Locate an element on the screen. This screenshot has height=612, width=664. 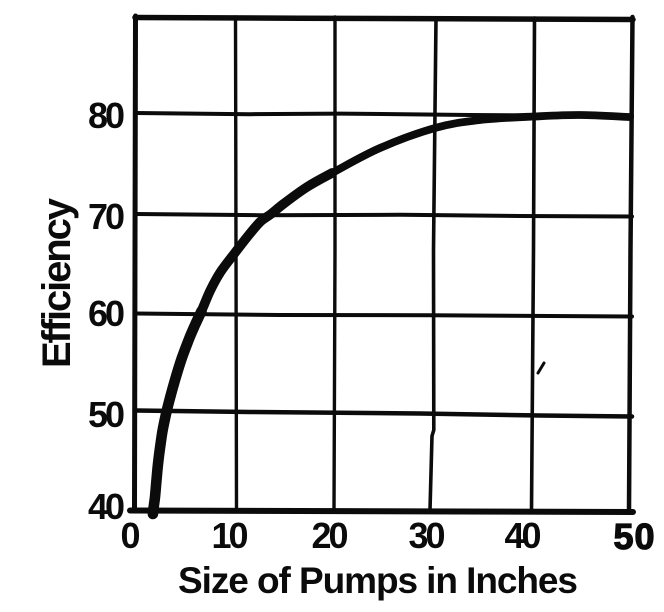
svg-text: 10 is located at coordinates (230, 535).